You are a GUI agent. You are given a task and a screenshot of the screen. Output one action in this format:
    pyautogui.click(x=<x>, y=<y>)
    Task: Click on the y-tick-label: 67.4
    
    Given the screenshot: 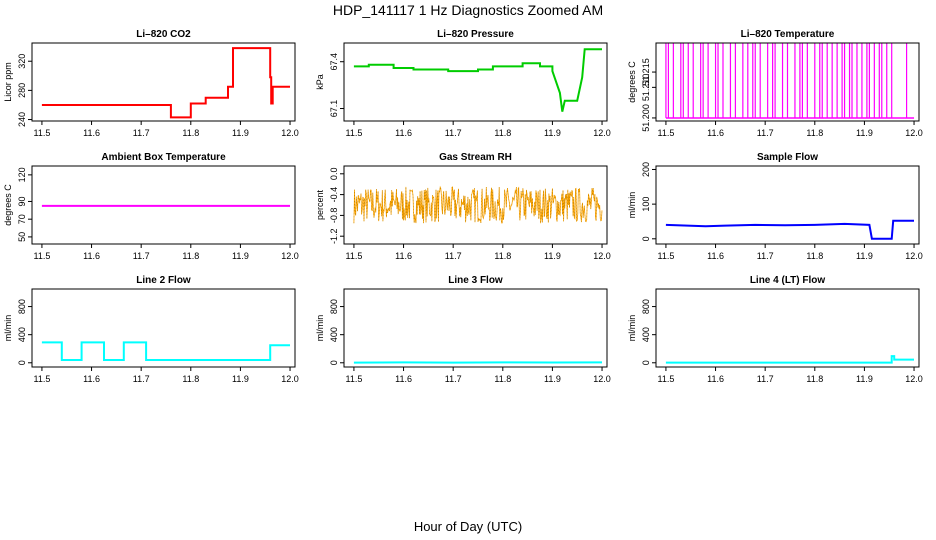 What is the action you would take?
    pyautogui.click(x=334, y=62)
    